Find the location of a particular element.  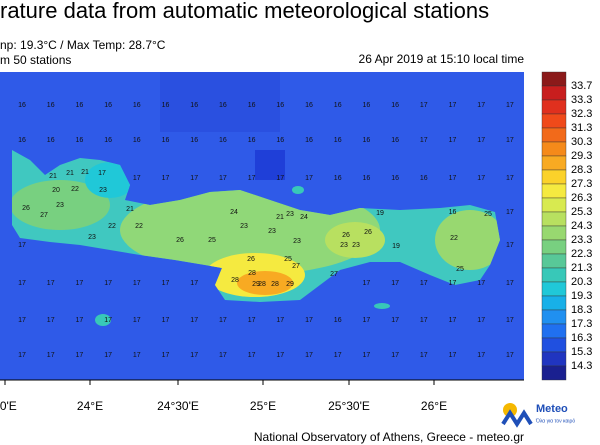

x-axis-label: 24°E is located at coordinates (90, 406).